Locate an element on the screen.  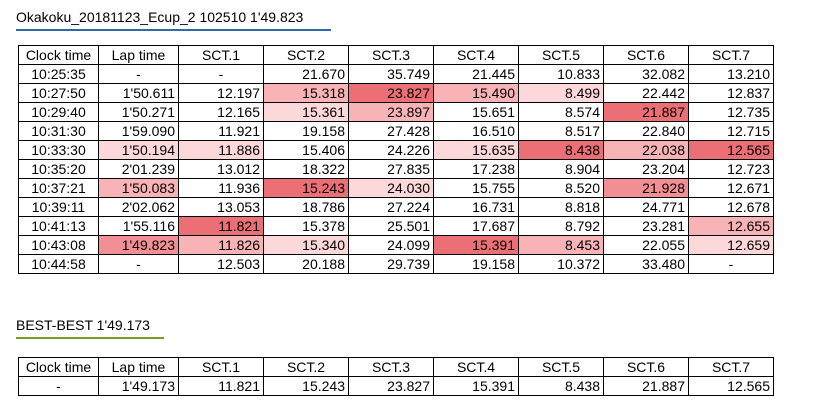
sector-time-cell: 12.655 is located at coordinates (731, 226).